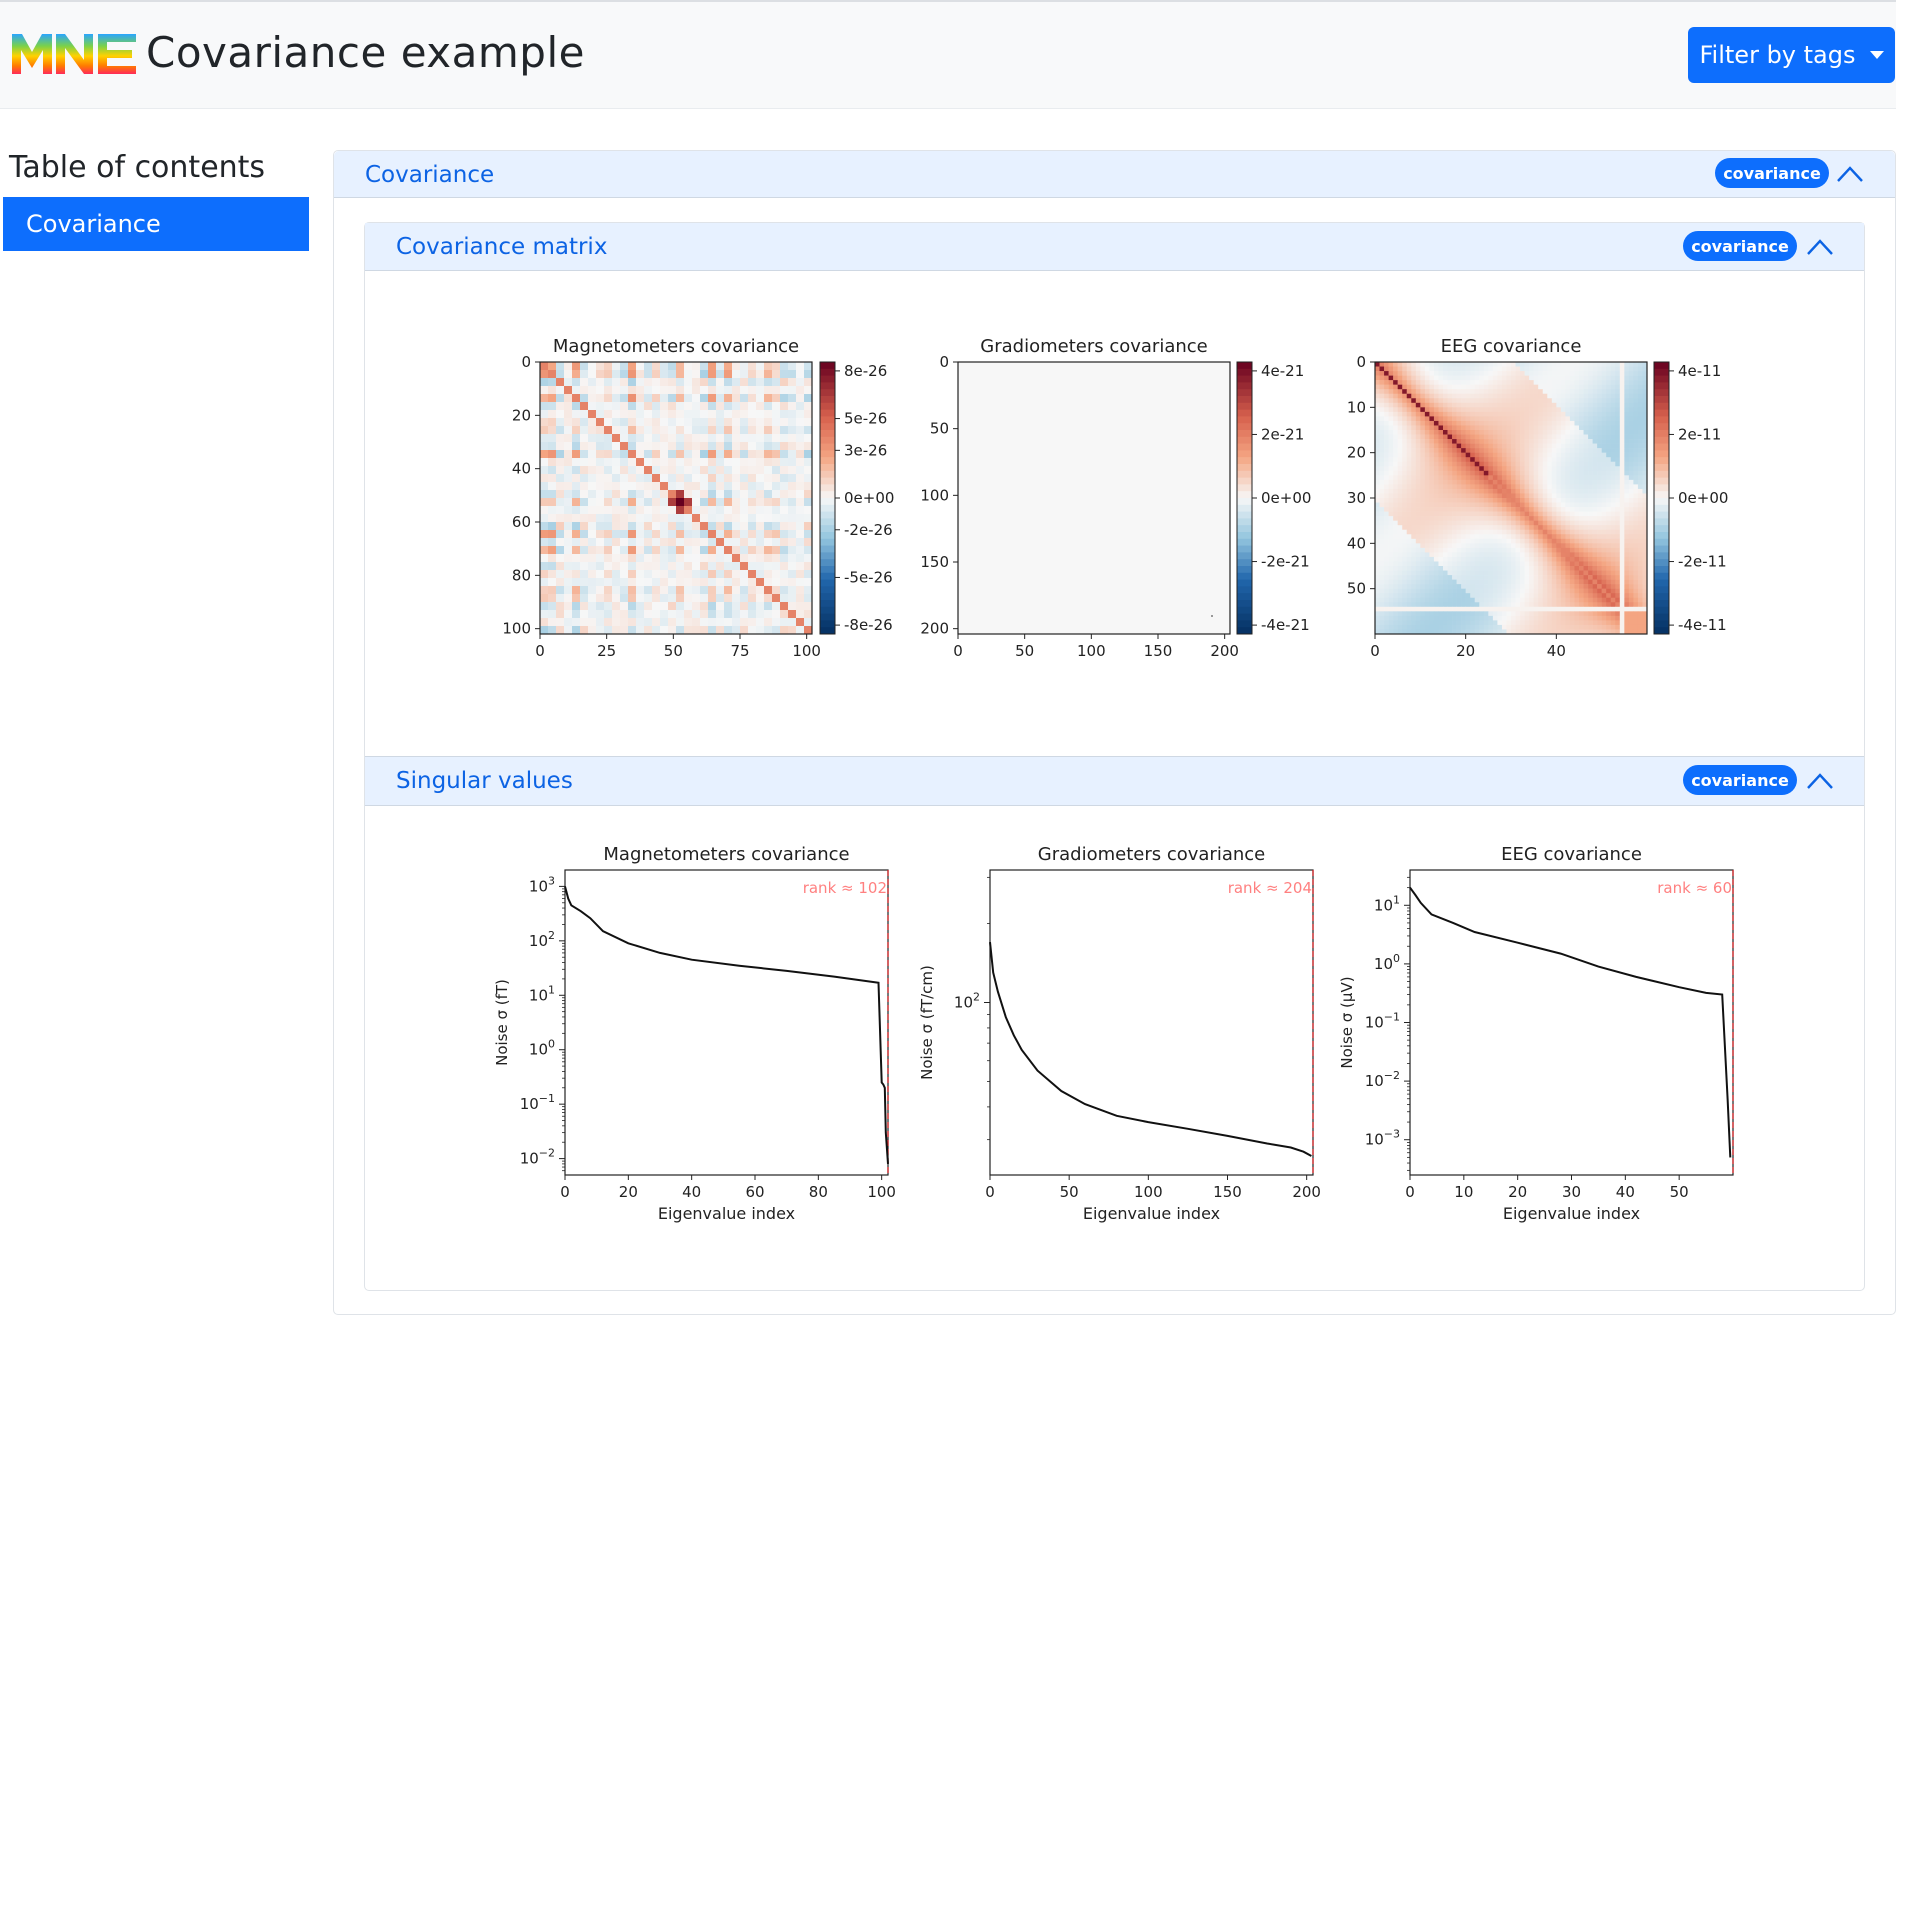 This screenshot has height=1924, width=1914. I want to click on subsection-covariance-matrix-header: Covariance matrix covariance, so click(1114, 247).